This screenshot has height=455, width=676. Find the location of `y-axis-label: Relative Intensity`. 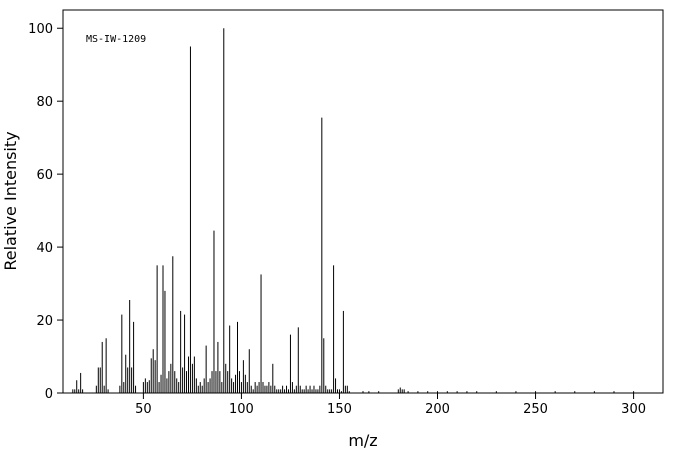

y-axis-label: Relative Intensity is located at coordinates (10, 200).